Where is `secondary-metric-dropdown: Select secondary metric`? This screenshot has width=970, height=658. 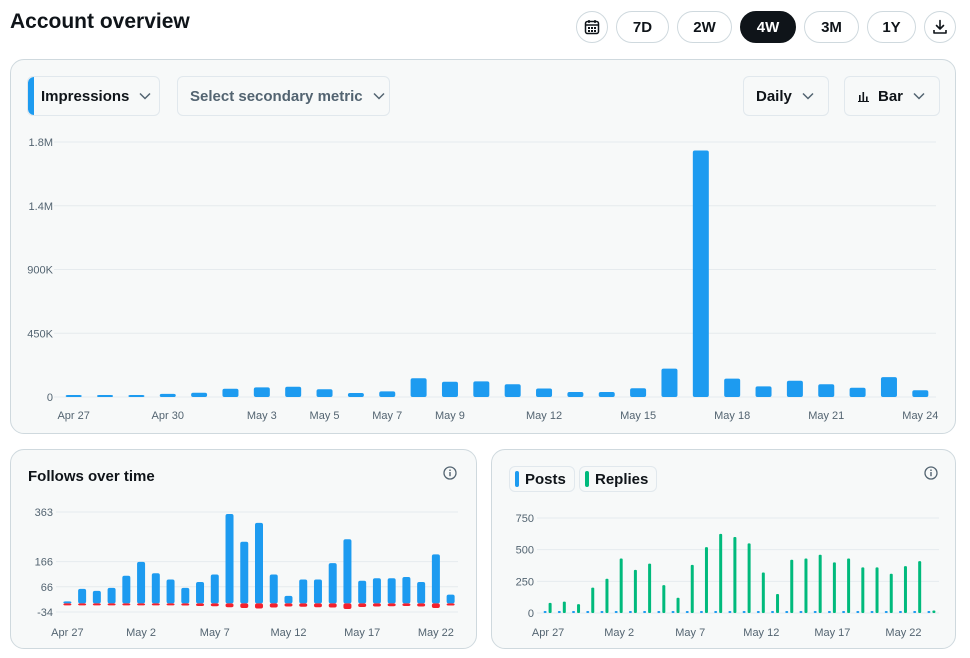
secondary-metric-dropdown: Select secondary metric is located at coordinates (283, 96).